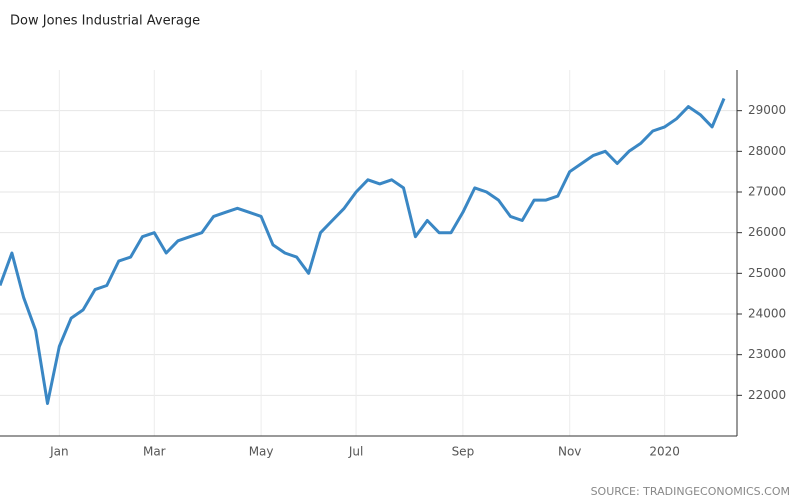 The image size is (800, 502). I want to click on x-tick-label: Jul, so click(355, 452).